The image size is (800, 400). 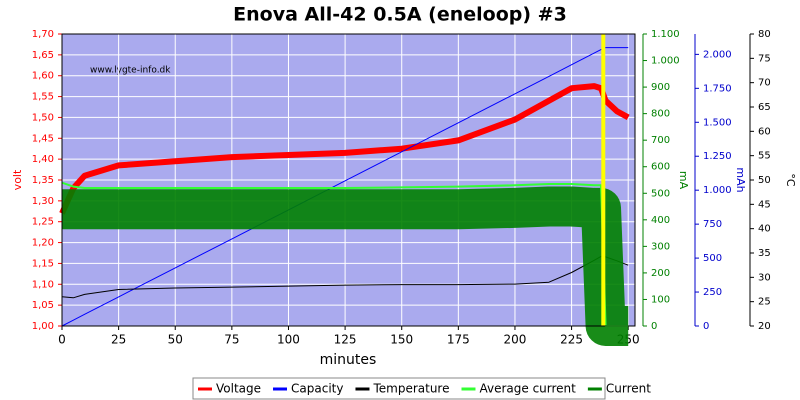 I want to click on y2-axis-title: mA, so click(x=683, y=180).